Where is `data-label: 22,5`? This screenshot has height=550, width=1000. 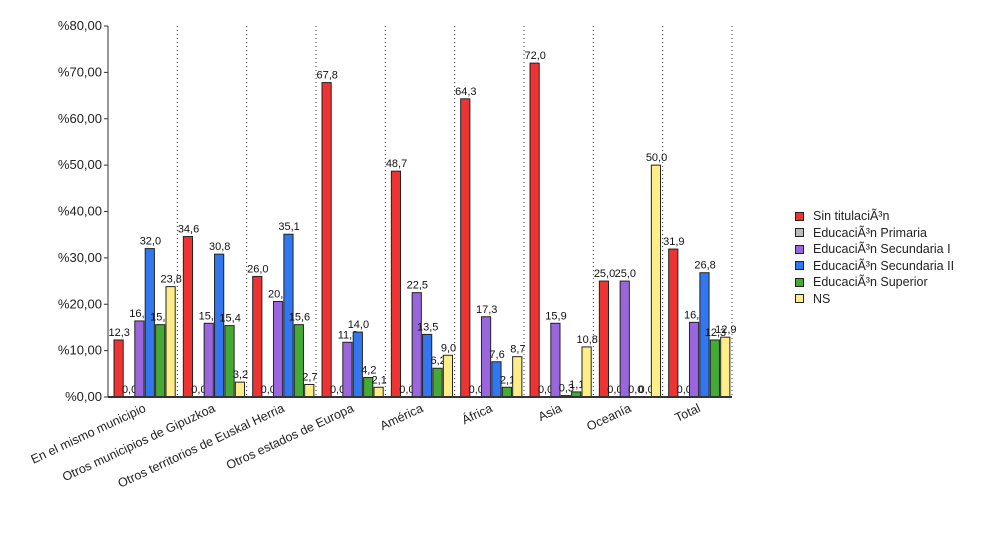 data-label: 22,5 is located at coordinates (417, 286).